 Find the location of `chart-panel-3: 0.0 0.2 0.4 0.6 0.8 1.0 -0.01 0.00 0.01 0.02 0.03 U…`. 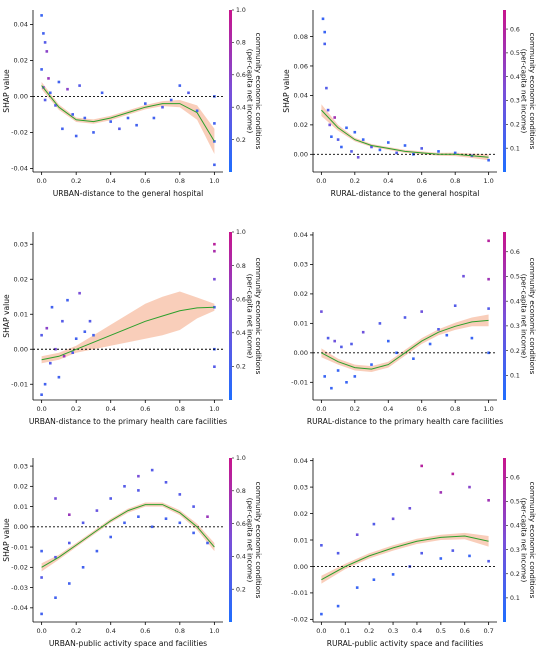

chart-panel-3: 0.0 0.2 0.4 0.6 0.8 1.0 -0.01 0.00 0.01 0.02 0.03 U… is located at coordinates (132, 327).